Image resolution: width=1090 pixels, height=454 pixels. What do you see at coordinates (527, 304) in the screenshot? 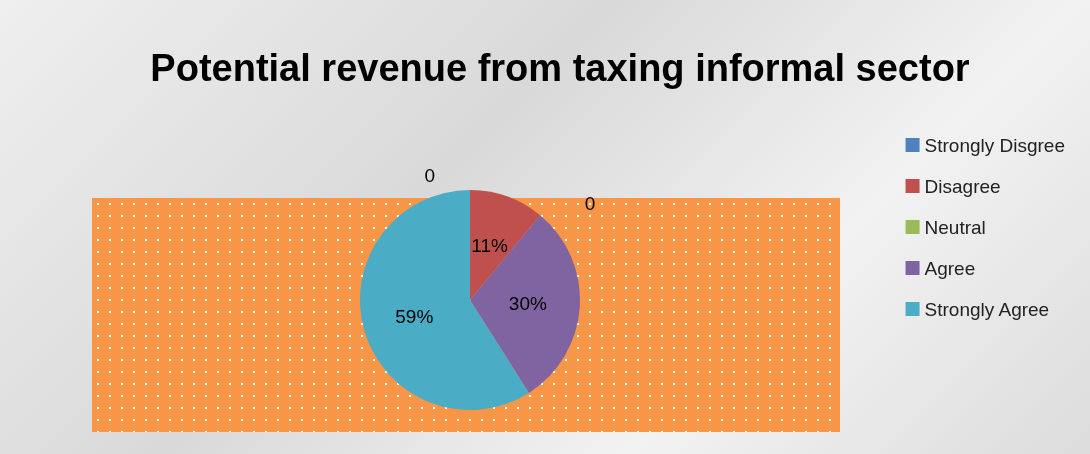
I see `data-label: 30%` at bounding box center [527, 304].